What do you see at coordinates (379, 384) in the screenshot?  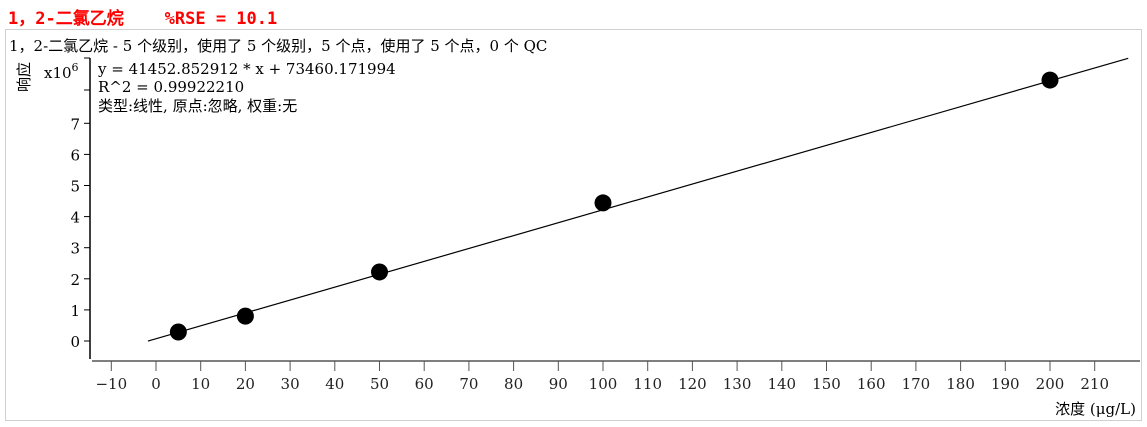 I see `x-tick-label: 50` at bounding box center [379, 384].